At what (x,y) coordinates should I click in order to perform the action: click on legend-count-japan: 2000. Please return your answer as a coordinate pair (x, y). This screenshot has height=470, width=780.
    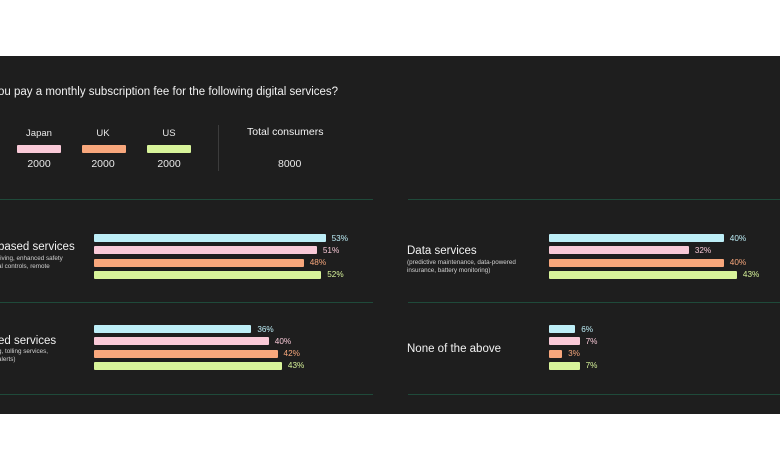
    Looking at the image, I should click on (39, 164).